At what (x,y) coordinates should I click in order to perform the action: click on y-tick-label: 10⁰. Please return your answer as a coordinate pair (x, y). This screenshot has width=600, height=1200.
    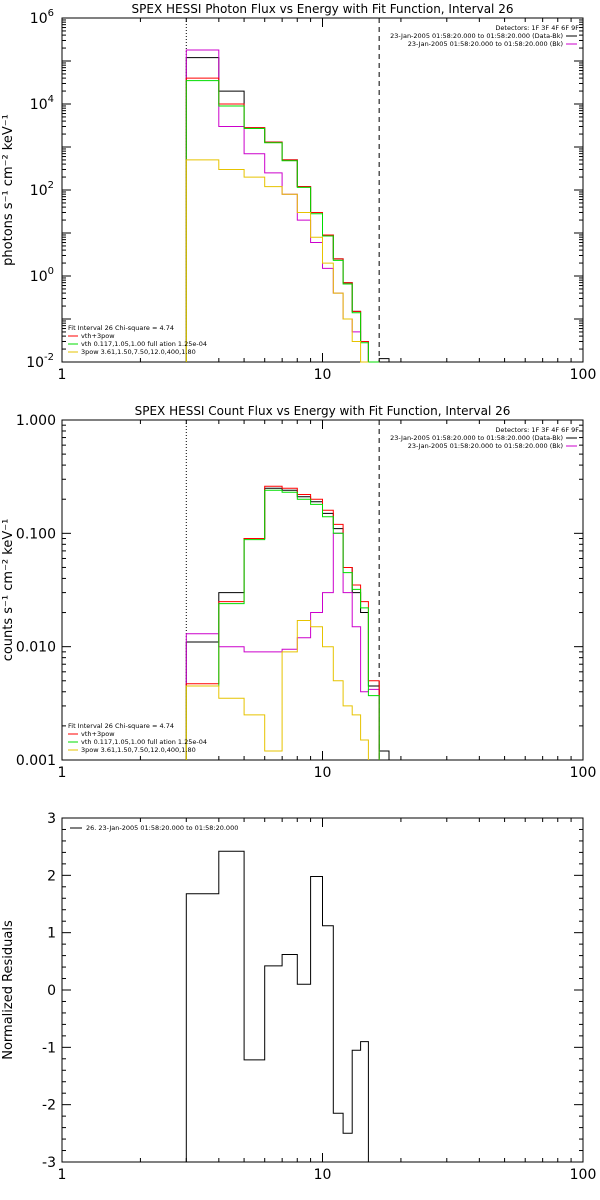
    Looking at the image, I should click on (42, 275).